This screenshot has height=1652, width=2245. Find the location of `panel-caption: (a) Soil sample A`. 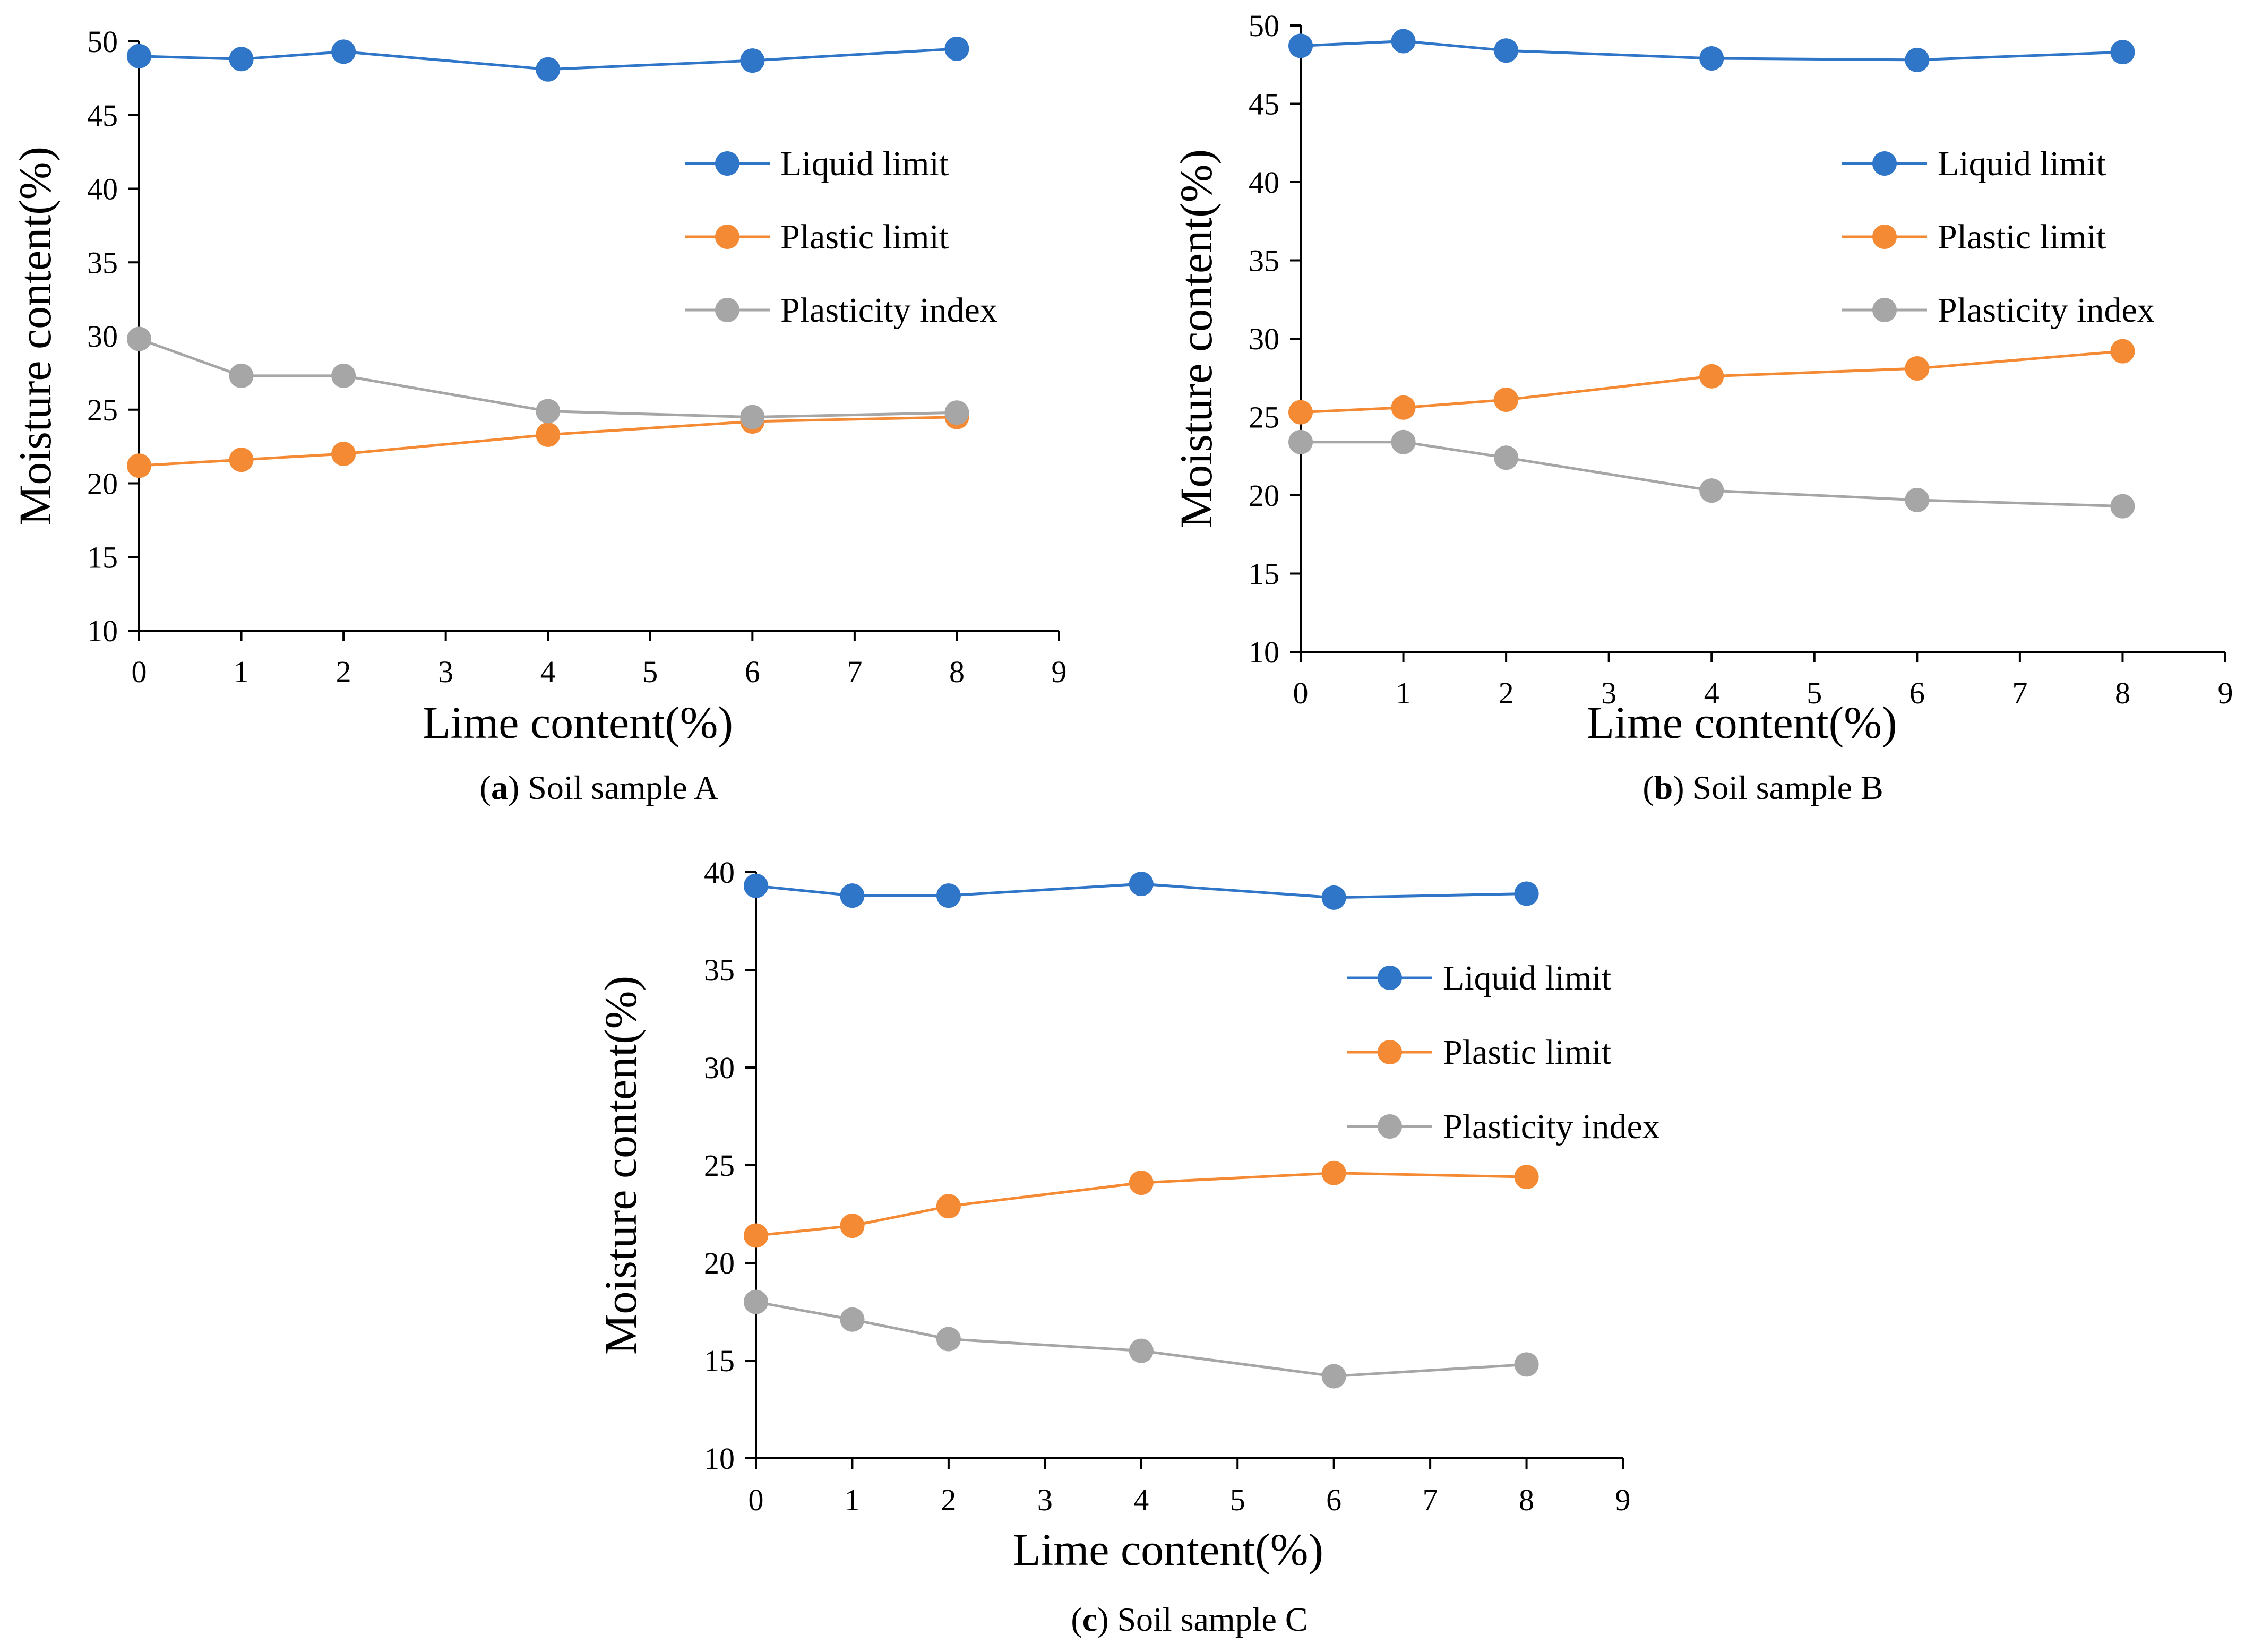

panel-caption: (a) Soil sample A is located at coordinates (599, 787).